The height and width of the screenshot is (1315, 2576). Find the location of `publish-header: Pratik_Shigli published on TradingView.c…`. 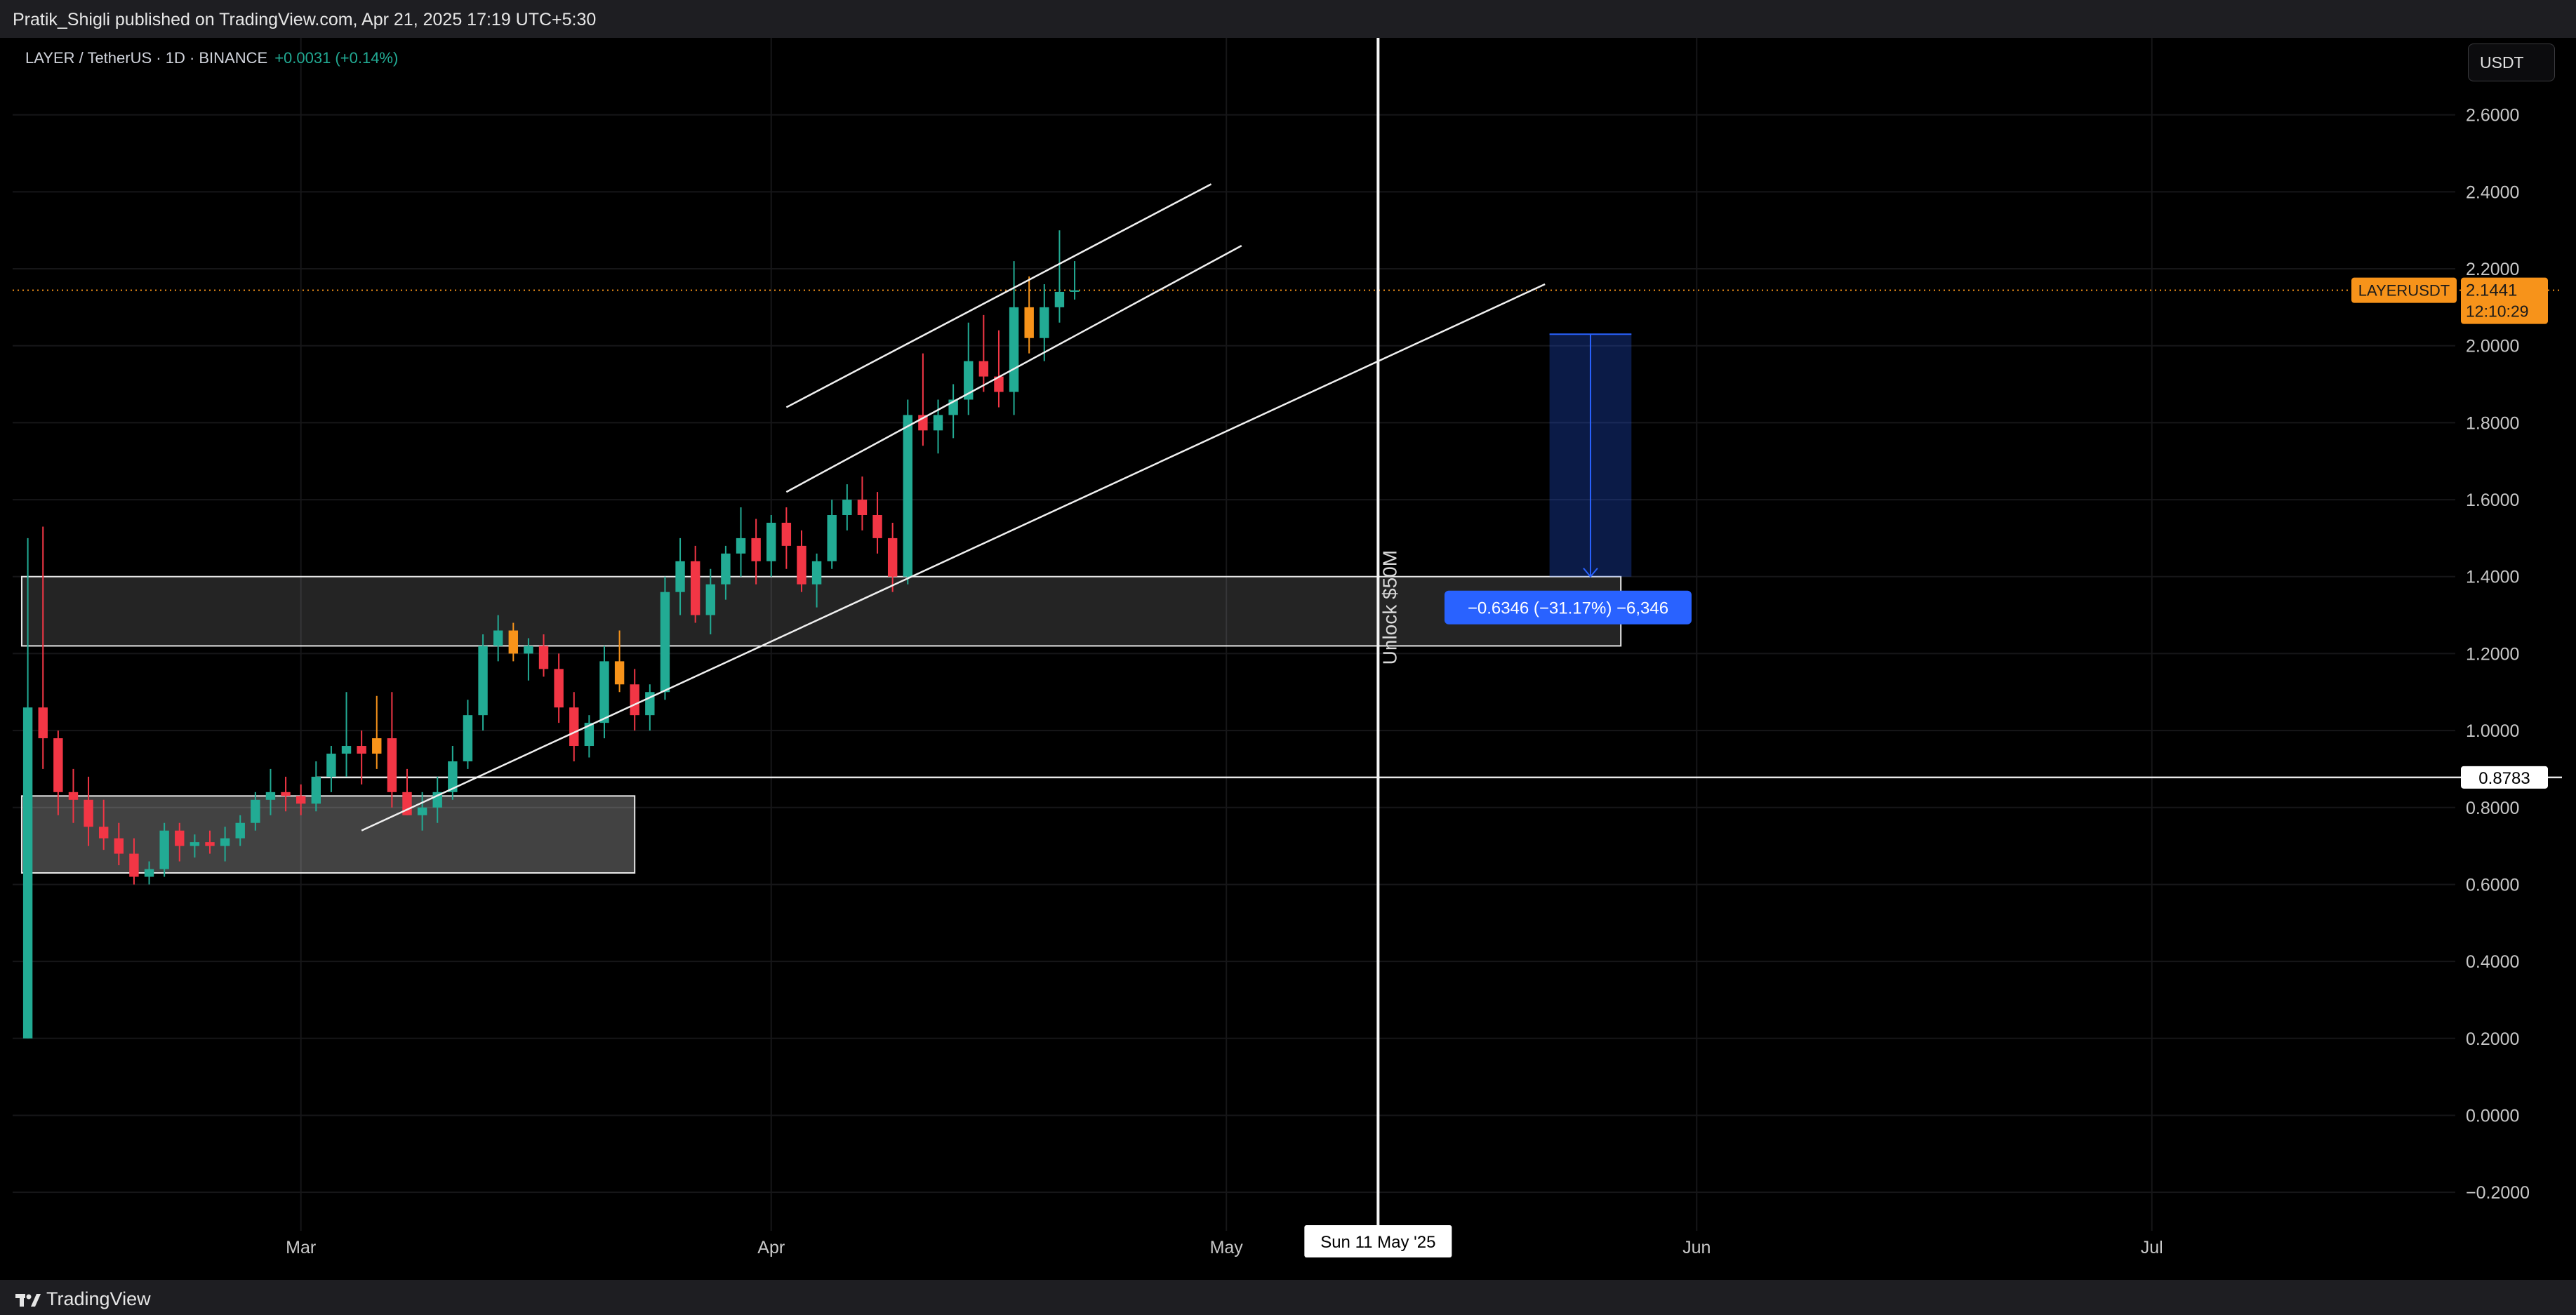

publish-header: Pratik_Shigli published on TradingView.c… is located at coordinates (1288, 19).